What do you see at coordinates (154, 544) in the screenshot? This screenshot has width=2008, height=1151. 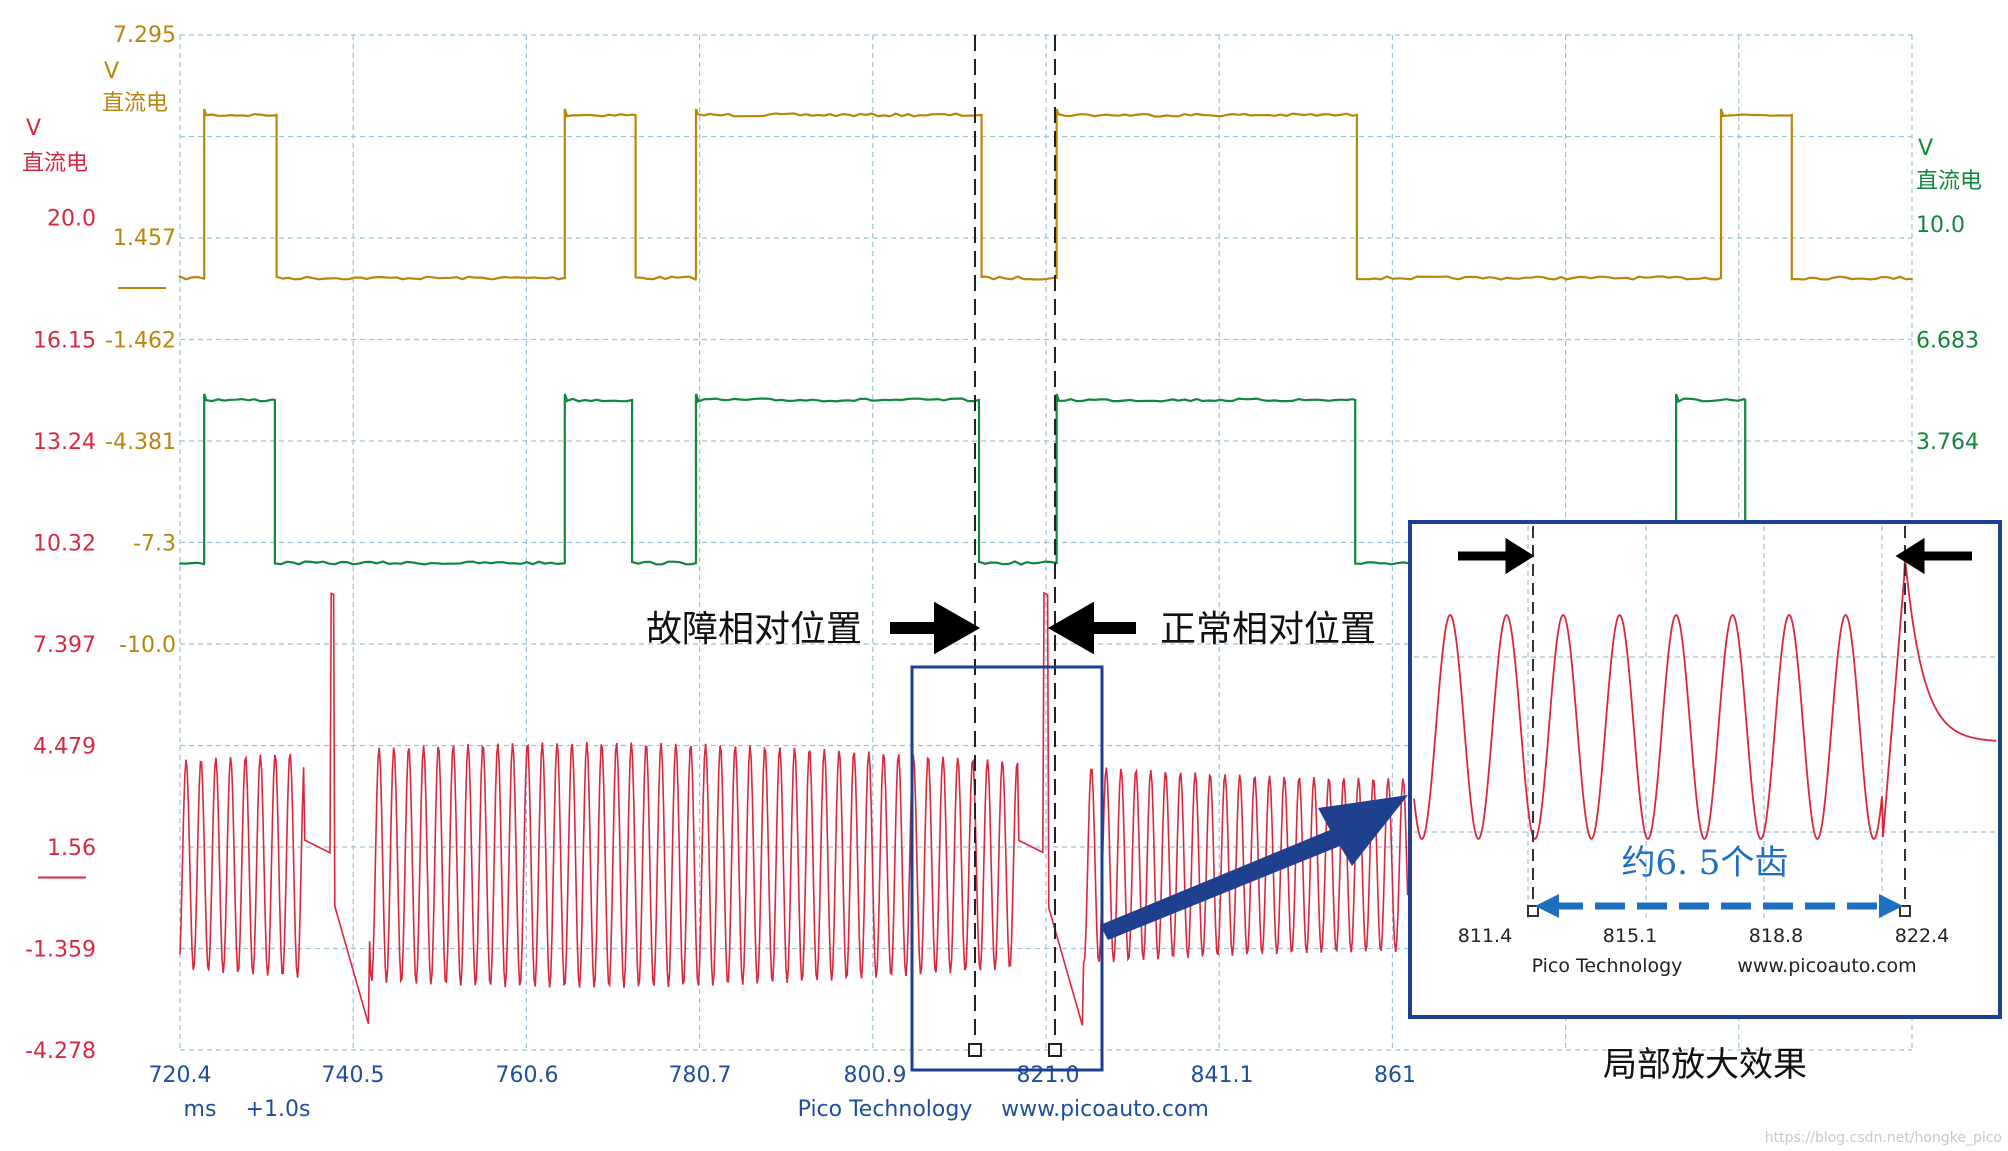 I see `gold-axis-tick: -7.3` at bounding box center [154, 544].